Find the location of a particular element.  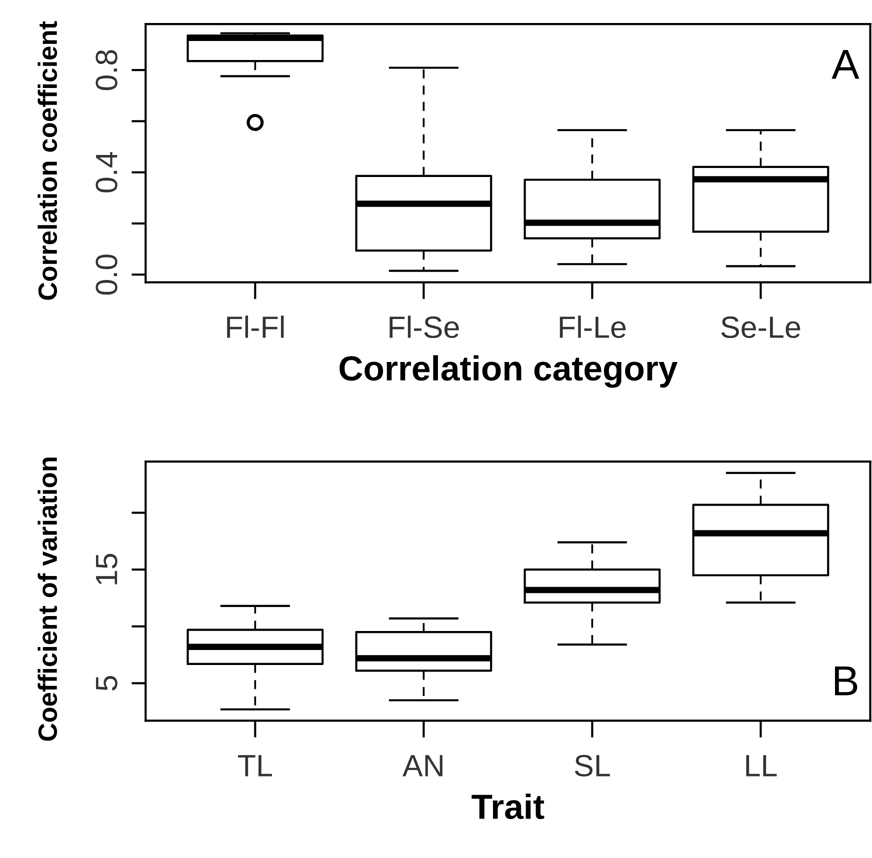

x-tick-label: Se-Le is located at coordinates (760, 327).